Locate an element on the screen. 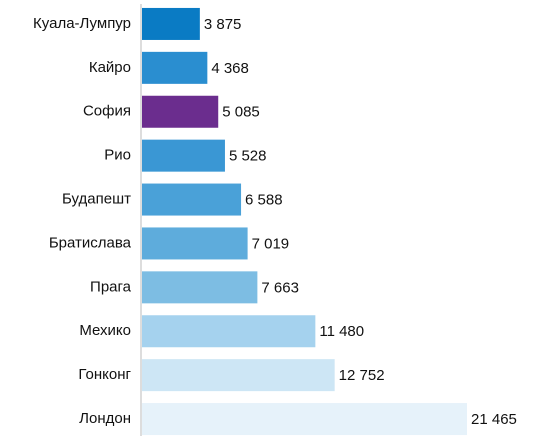 This screenshot has height=436, width=533. value-label: 11 480 is located at coordinates (341, 331).